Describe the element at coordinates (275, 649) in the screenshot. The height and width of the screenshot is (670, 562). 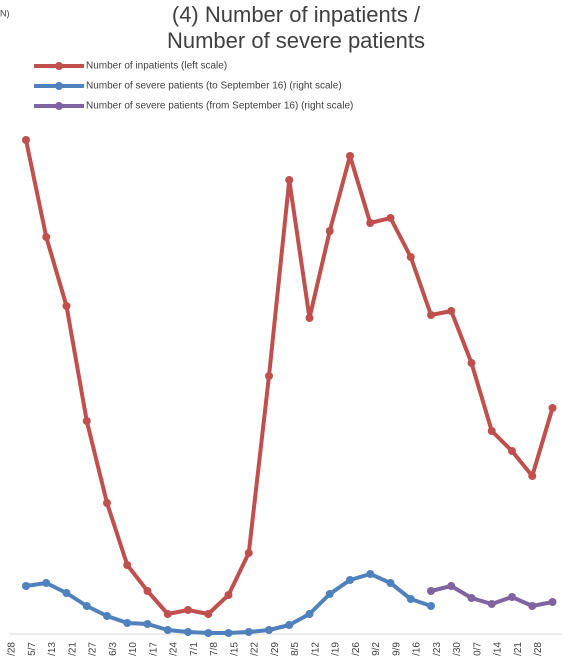
I see `x-tick-label: /29` at that location.